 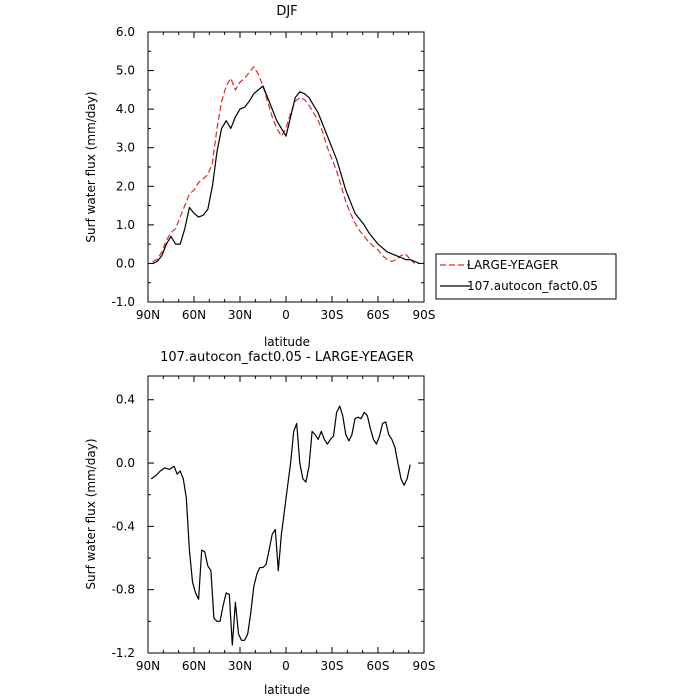 I want to click on top-y-tick-label: 3.0, so click(x=125, y=148).